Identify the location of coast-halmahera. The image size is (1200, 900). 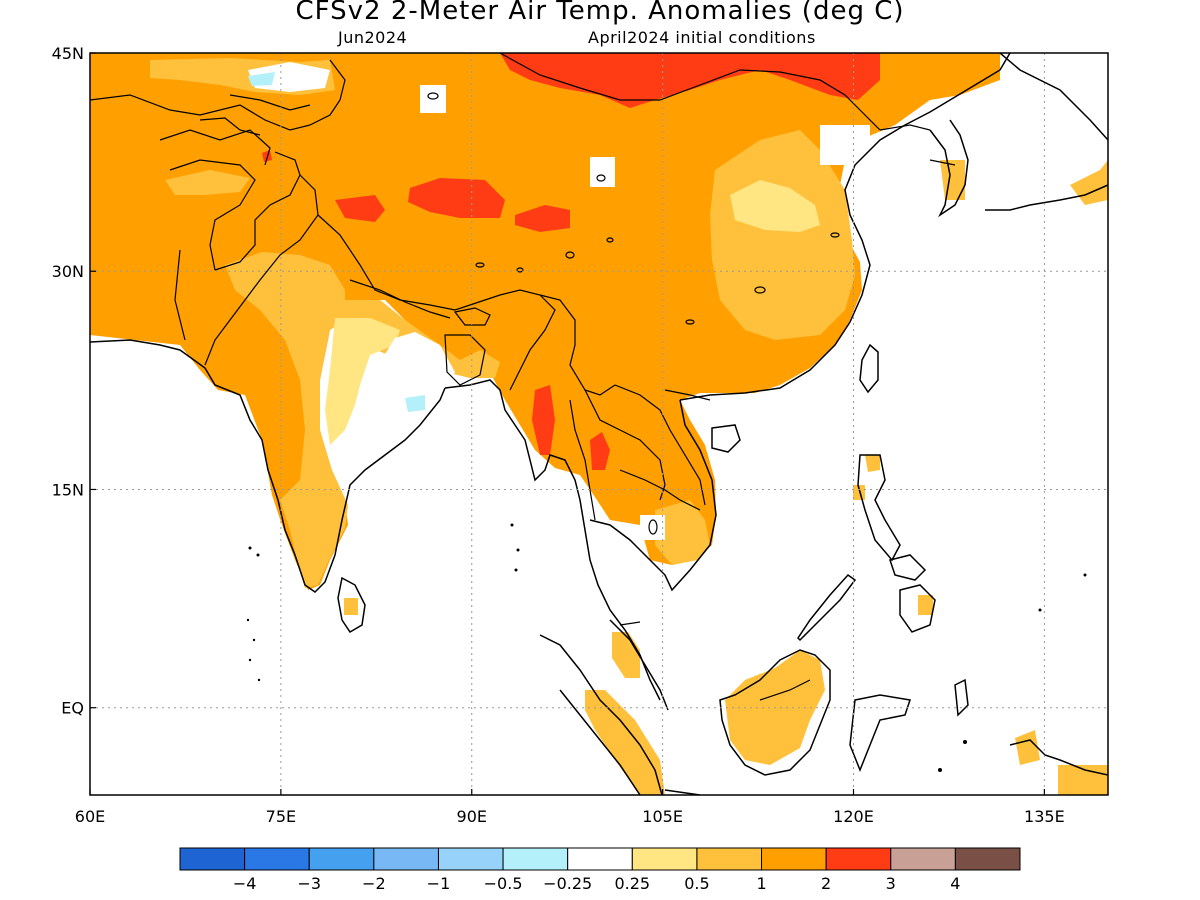
(961, 697).